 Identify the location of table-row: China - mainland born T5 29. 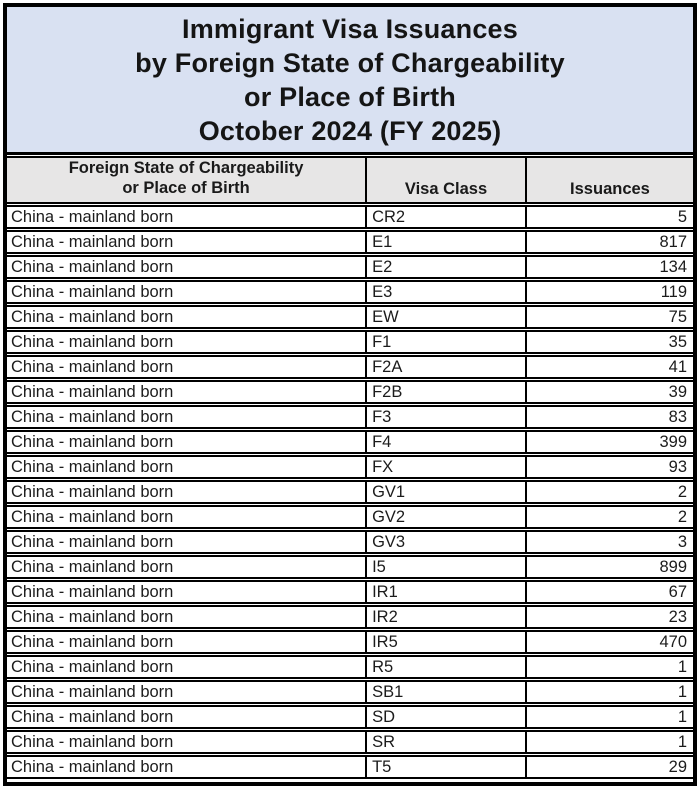
(350, 767).